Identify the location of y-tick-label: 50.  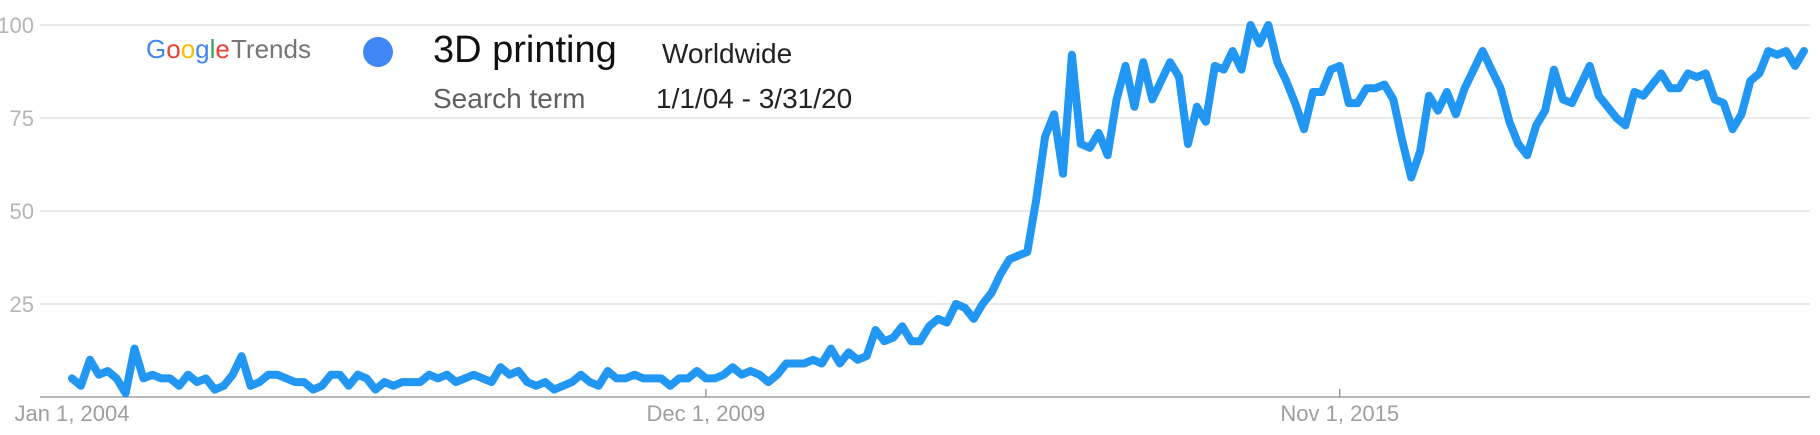
(22, 211).